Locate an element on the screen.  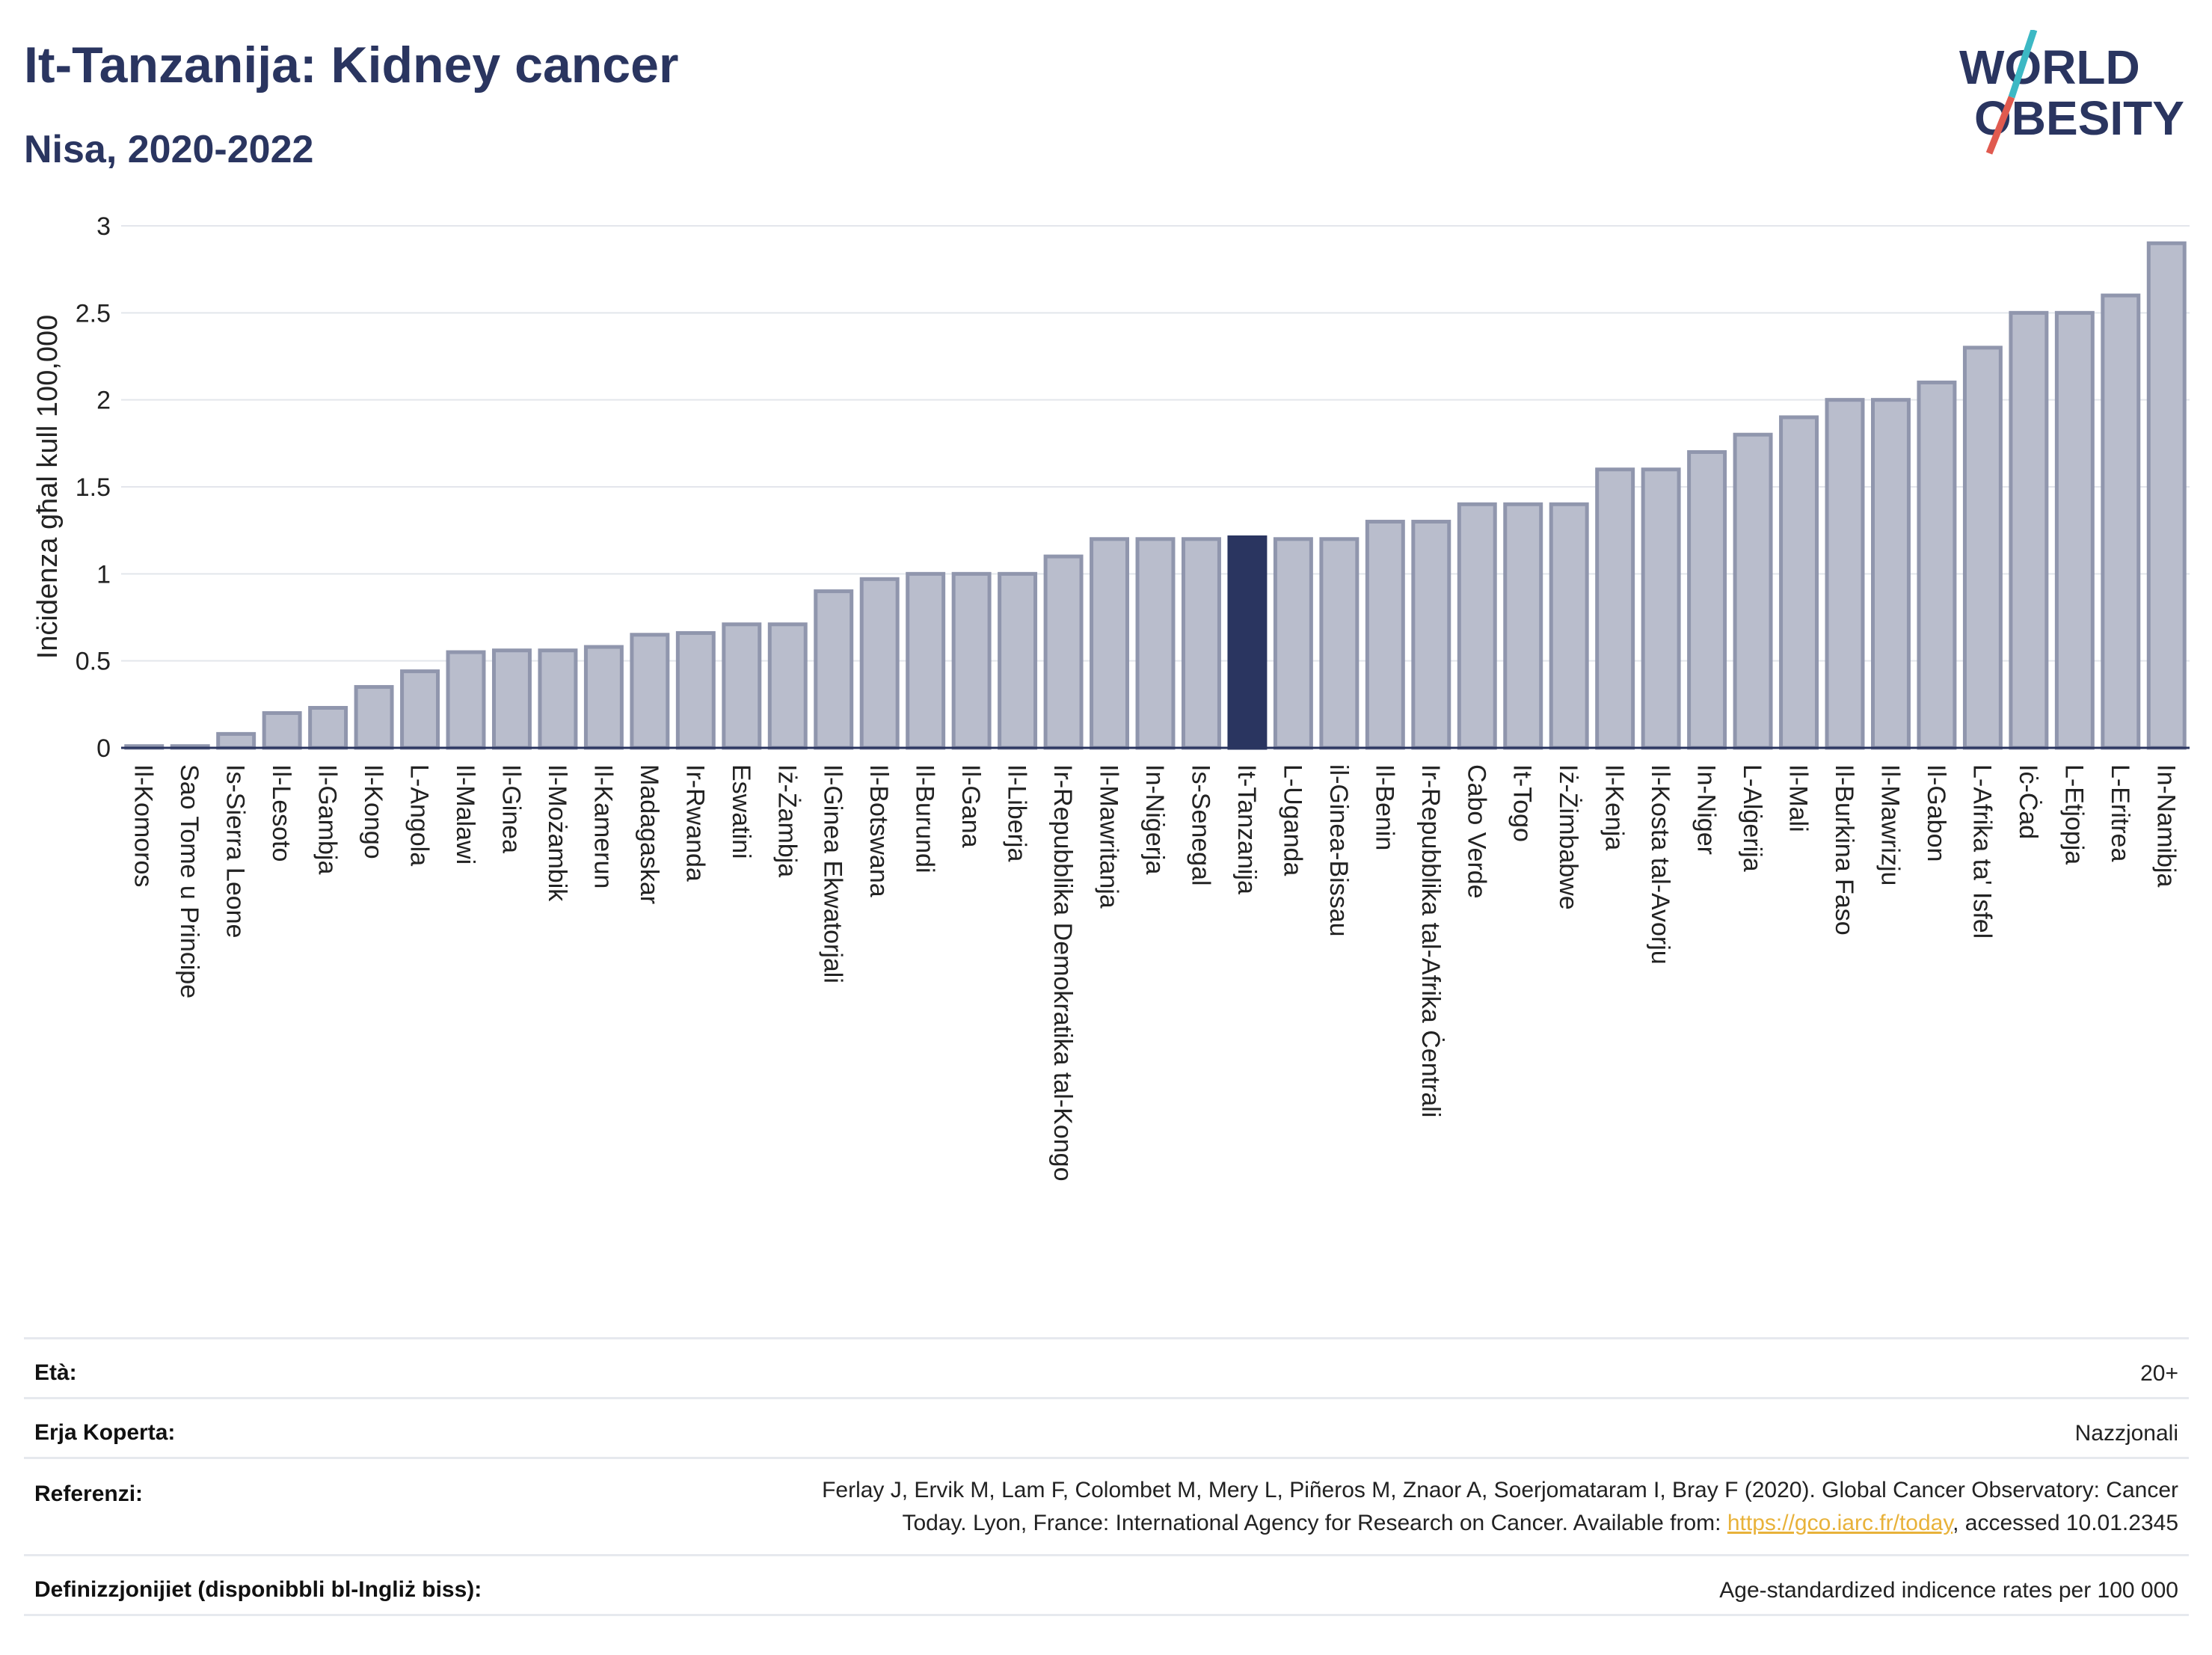
x-tick-label: L-Eritrea is located at coordinates (2120, 813).